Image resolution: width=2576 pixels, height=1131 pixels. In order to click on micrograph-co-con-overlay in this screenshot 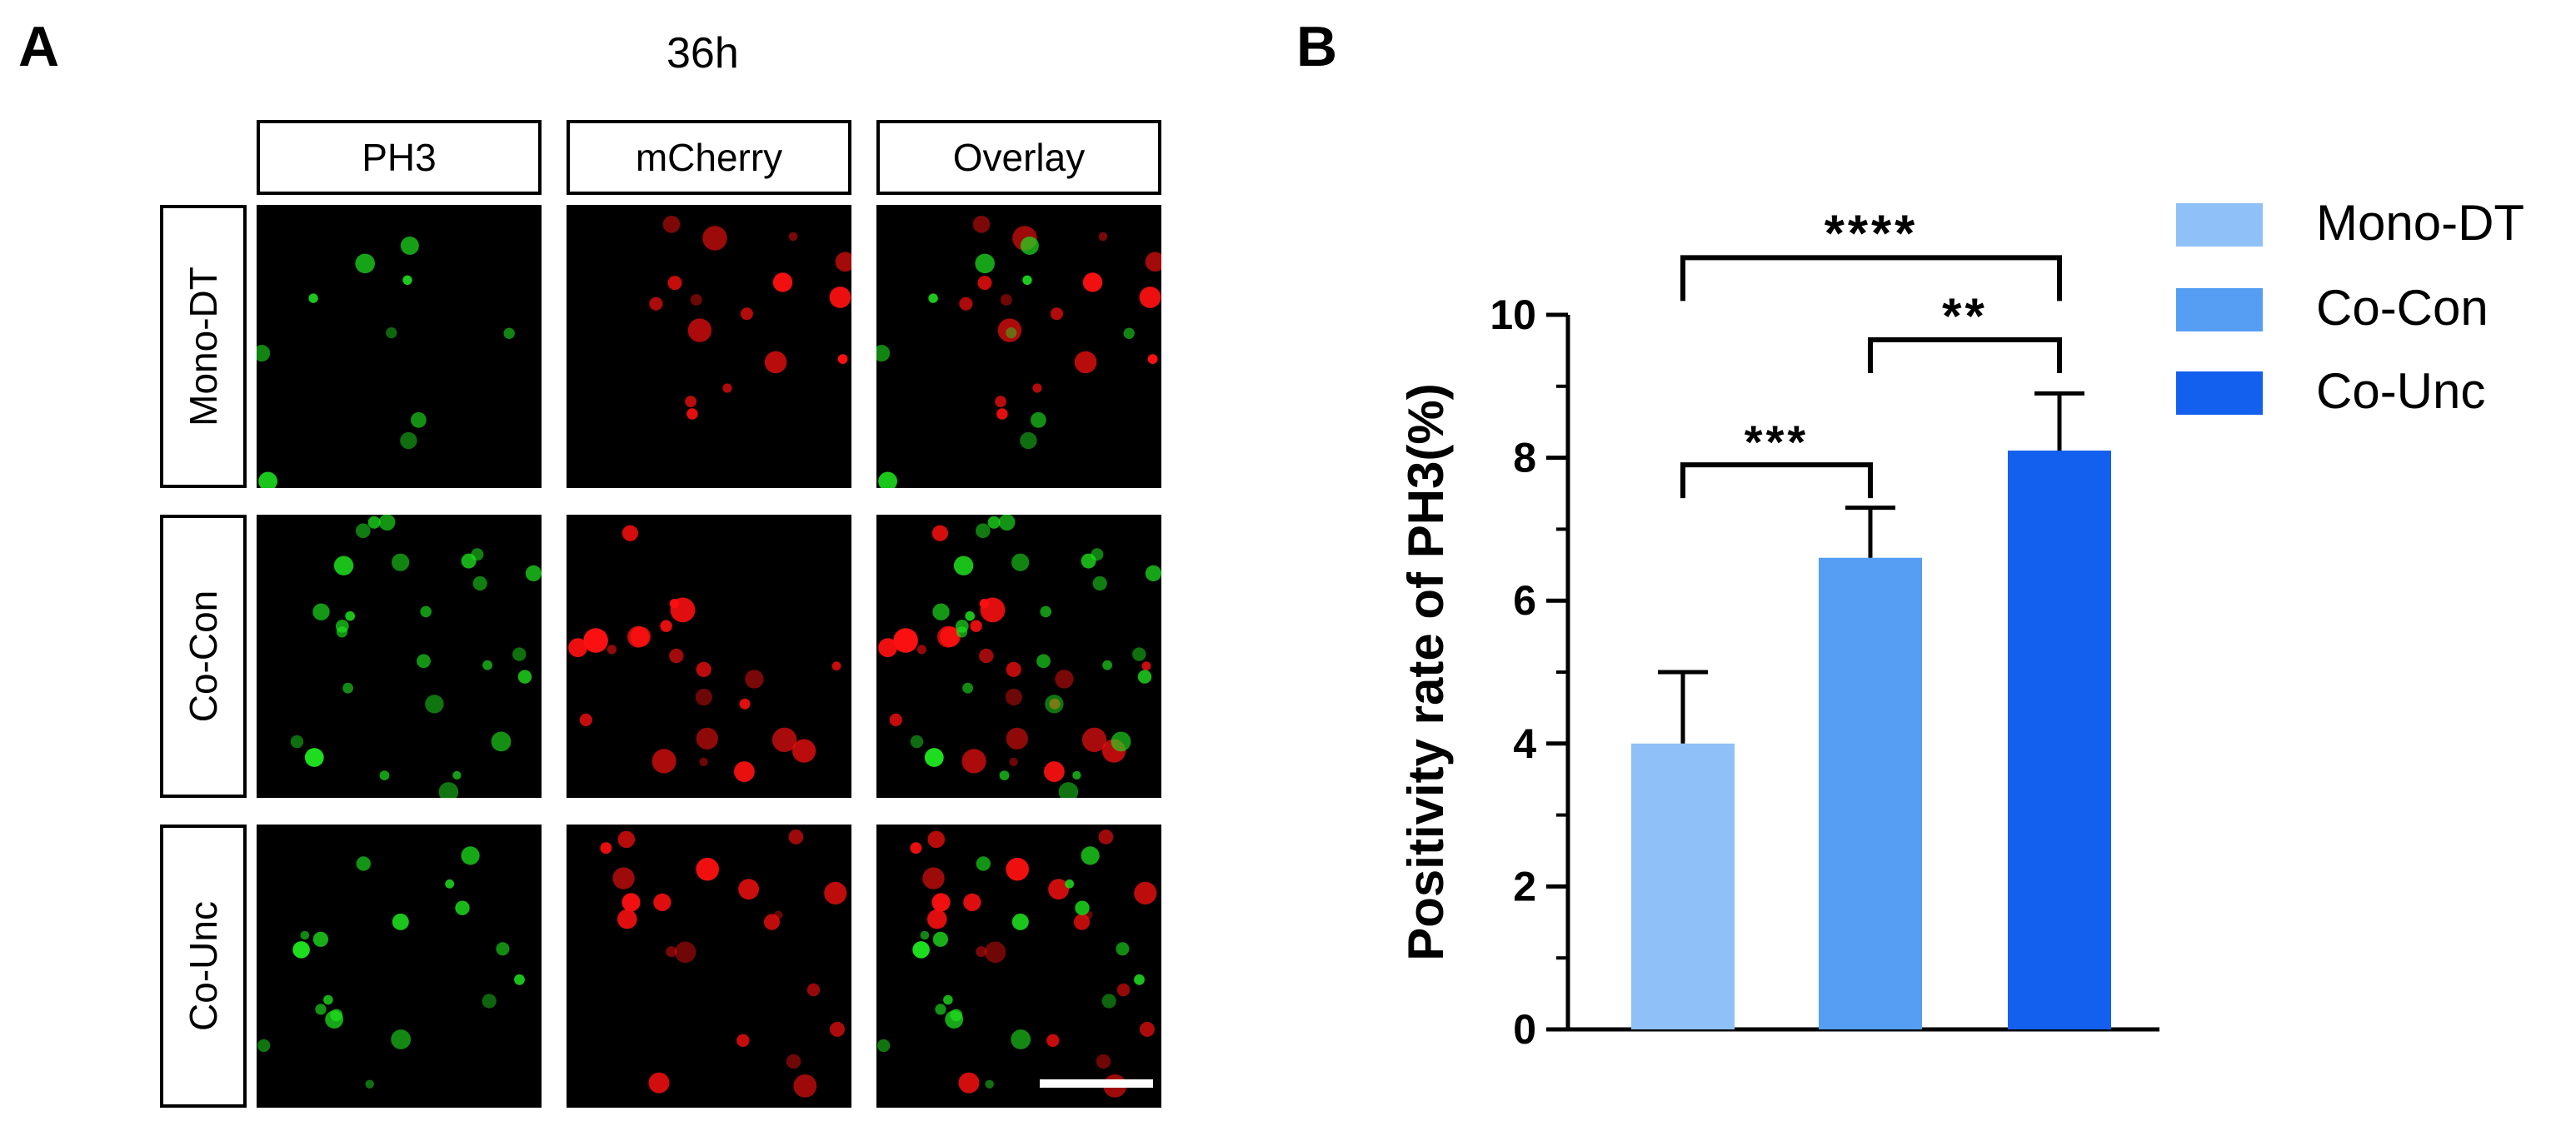, I will do `click(1018, 656)`.